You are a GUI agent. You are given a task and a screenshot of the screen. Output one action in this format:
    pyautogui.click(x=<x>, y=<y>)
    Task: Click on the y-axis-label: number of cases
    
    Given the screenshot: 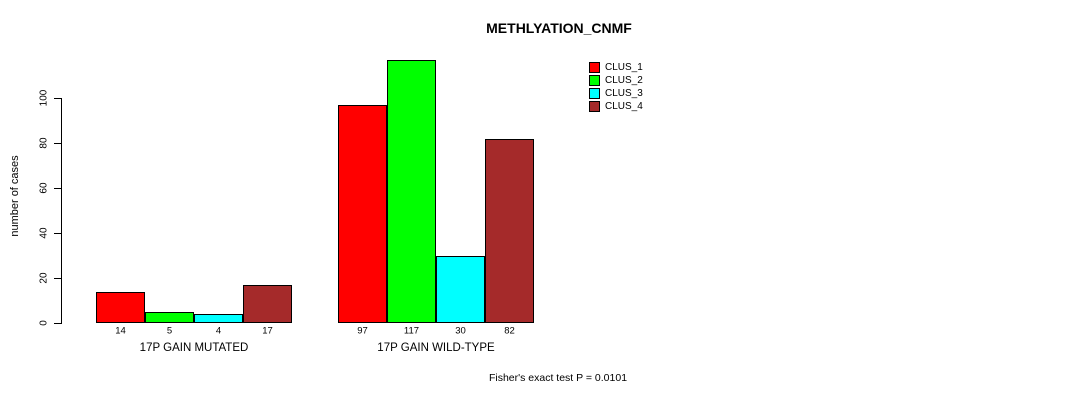 What is the action you would take?
    pyautogui.click(x=15, y=196)
    